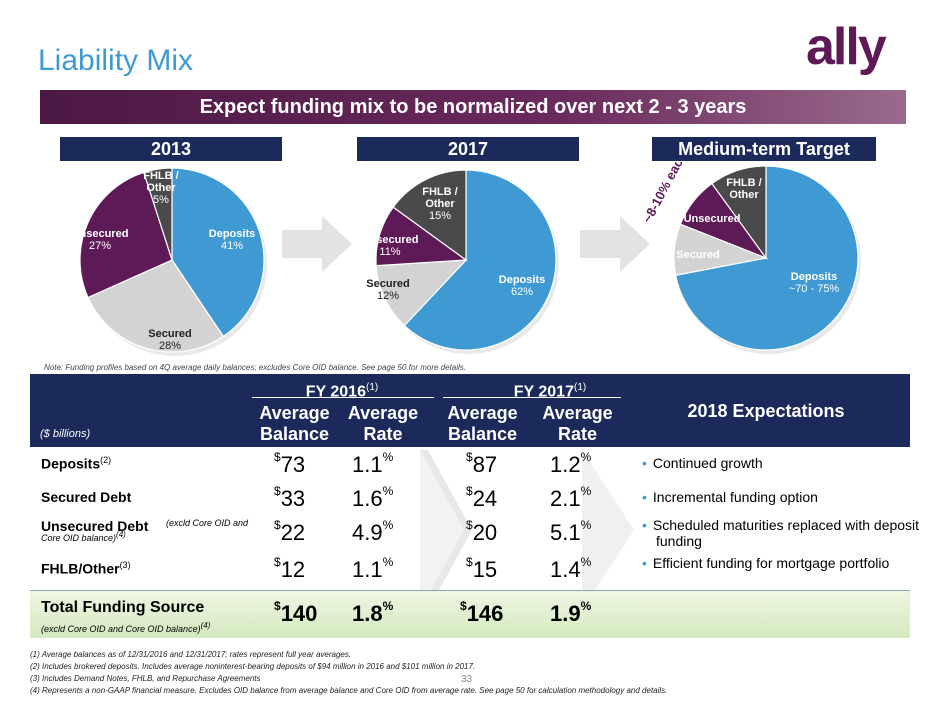 The image size is (940, 705). What do you see at coordinates (482, 531) in the screenshot?
I see `balance-2017: $20` at bounding box center [482, 531].